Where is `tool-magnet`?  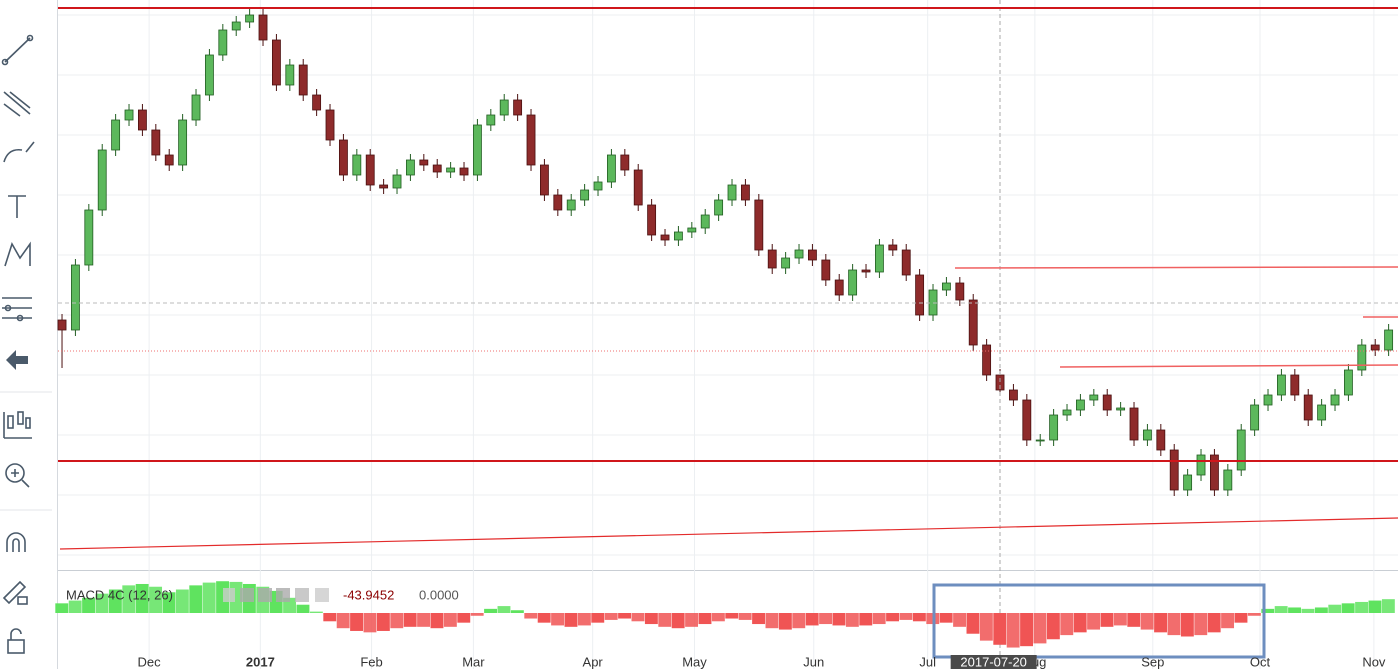 tool-magnet is located at coordinates (16, 542).